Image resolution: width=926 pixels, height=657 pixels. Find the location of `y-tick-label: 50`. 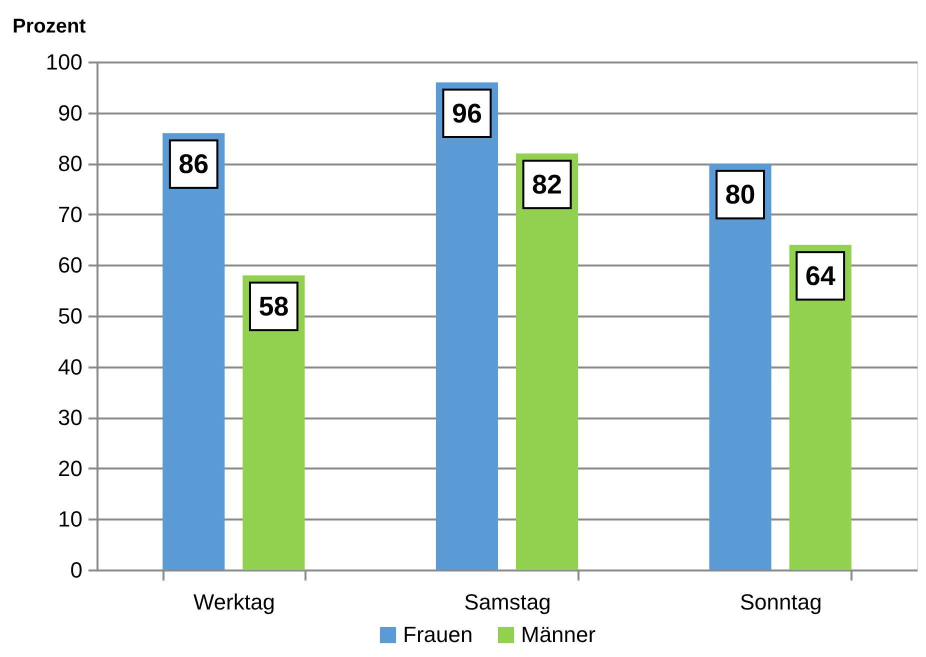

y-tick-label: 50 is located at coordinates (70, 316).